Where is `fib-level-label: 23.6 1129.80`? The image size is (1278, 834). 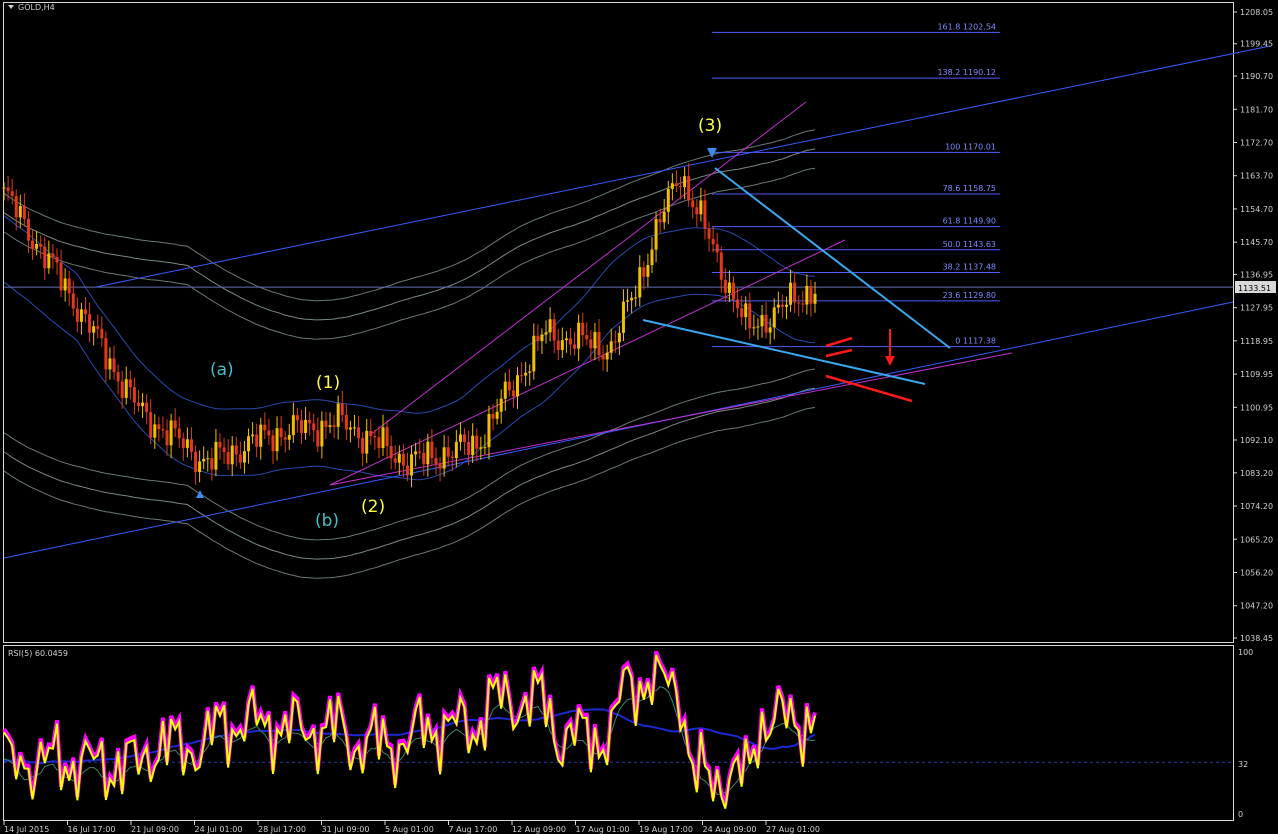
fib-level-label: 23.6 1129.80 is located at coordinates (969, 295).